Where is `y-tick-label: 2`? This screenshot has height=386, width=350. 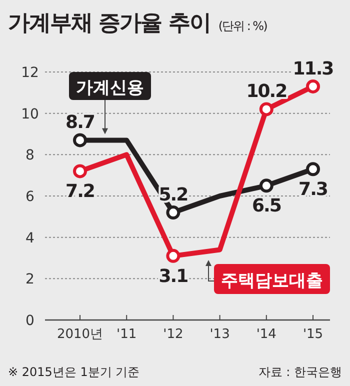
y-tick-label: 2 is located at coordinates (30, 280).